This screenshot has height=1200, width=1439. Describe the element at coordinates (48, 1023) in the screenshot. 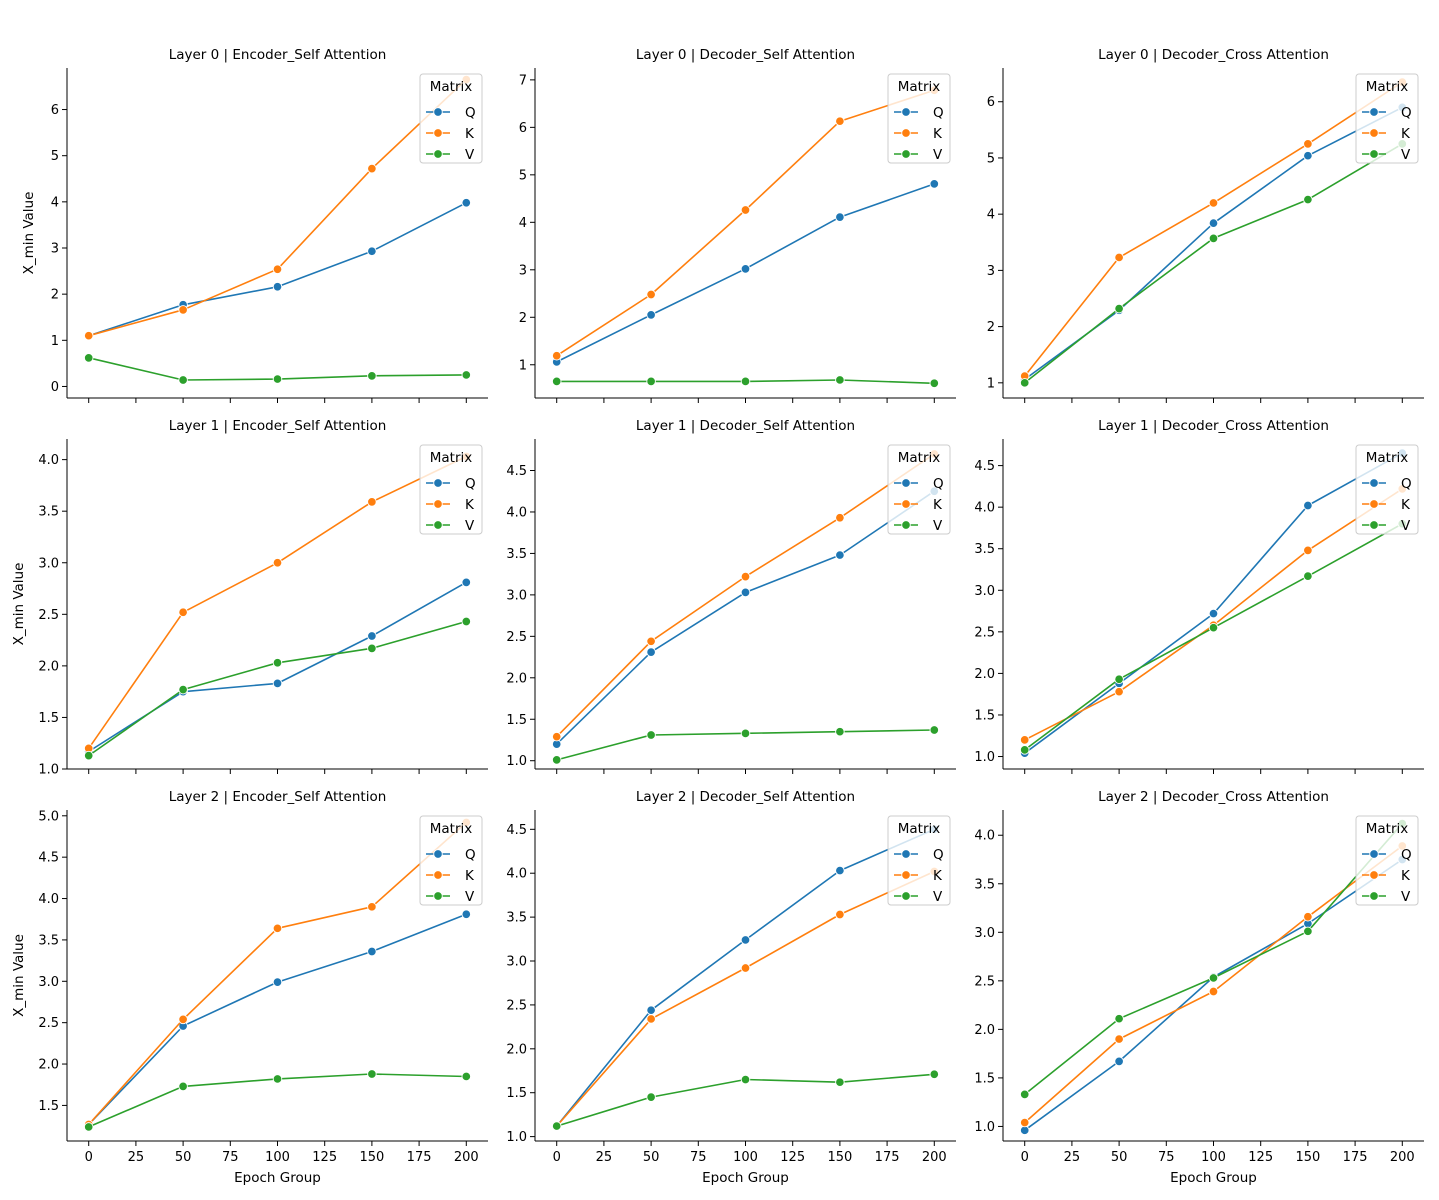

I see `y-tick-label: 2.5` at that location.